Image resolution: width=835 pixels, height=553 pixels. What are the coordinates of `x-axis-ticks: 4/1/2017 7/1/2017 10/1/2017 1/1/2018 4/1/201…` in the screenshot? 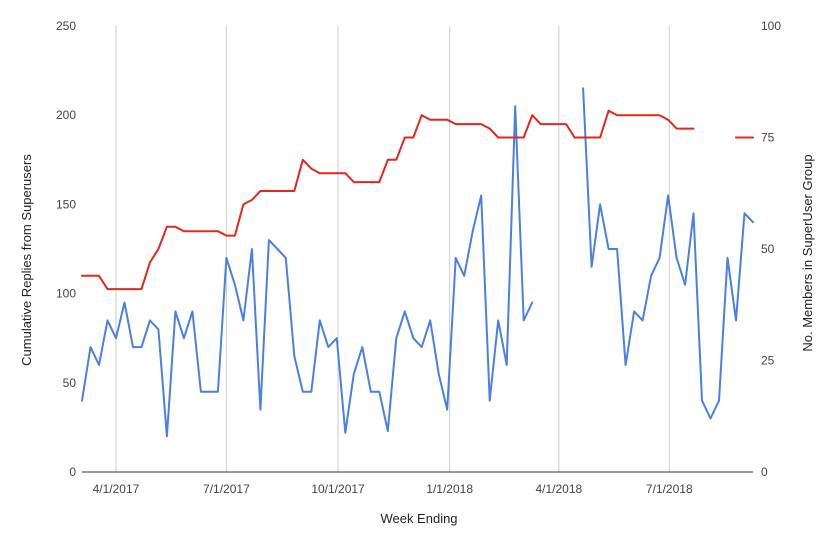 It's located at (393, 489).